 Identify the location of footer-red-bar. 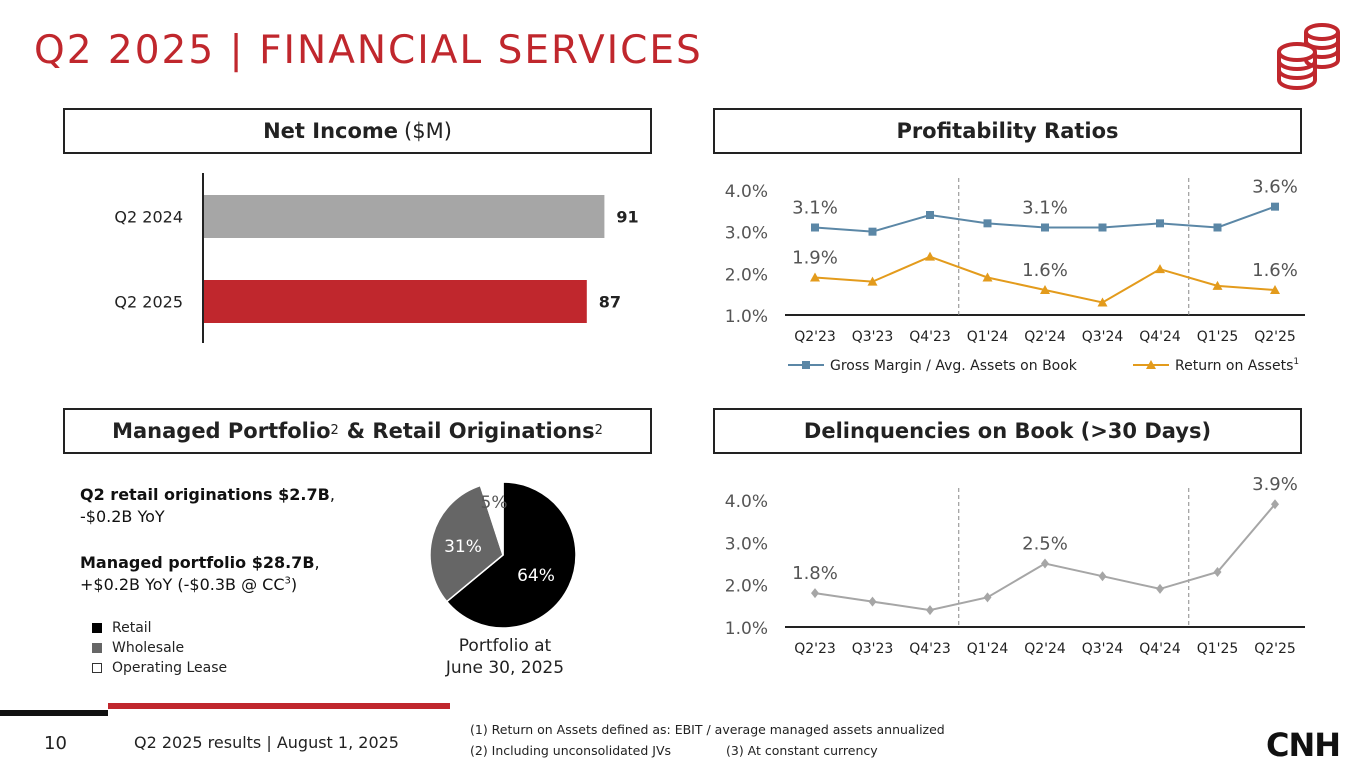
(279, 706).